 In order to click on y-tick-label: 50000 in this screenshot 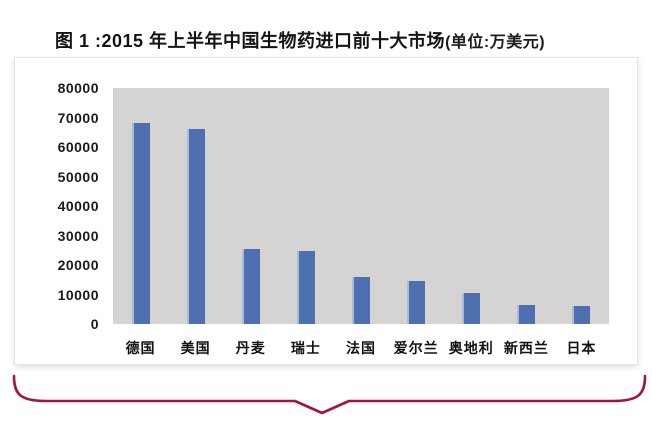, I will do `click(78, 176)`.